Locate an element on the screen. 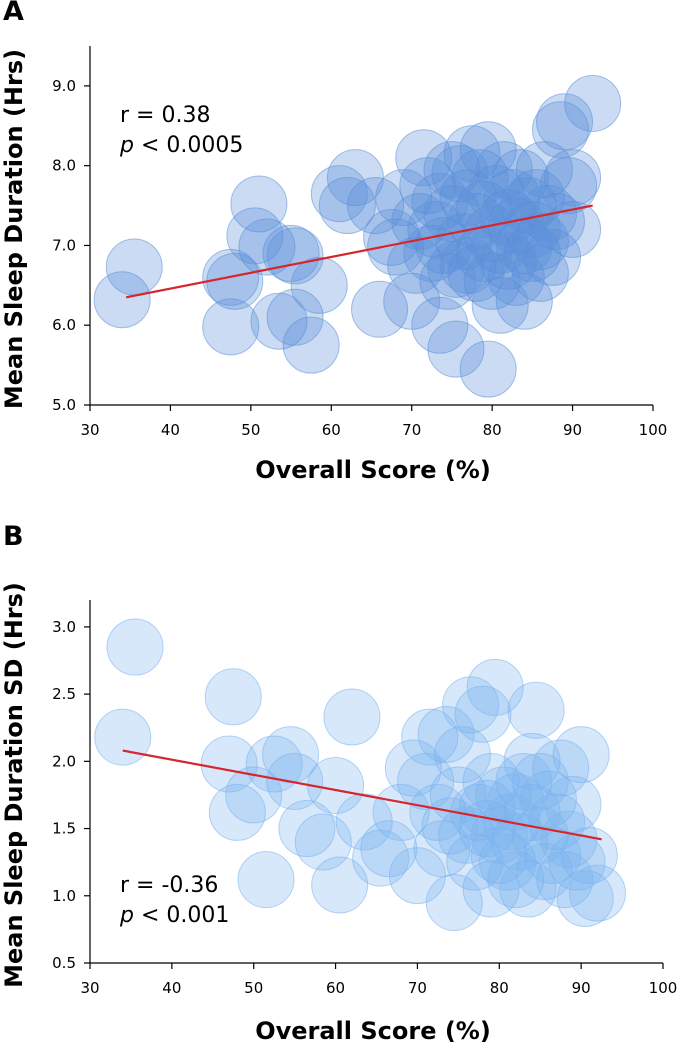  y-tick-label: 2.5 is located at coordinates (64, 694).